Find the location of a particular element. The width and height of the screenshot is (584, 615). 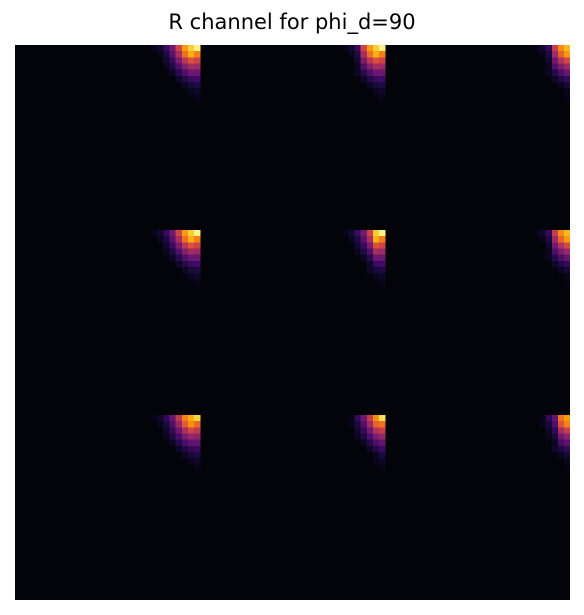

heatmap-tile-r1-c1 is located at coordinates (363, 258).